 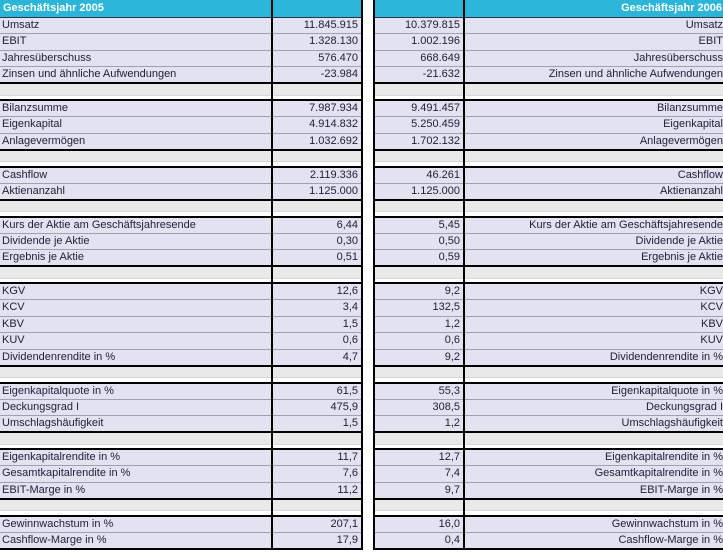 I want to click on table-row: Deckungsgrad I 475,9, so click(x=181, y=407).